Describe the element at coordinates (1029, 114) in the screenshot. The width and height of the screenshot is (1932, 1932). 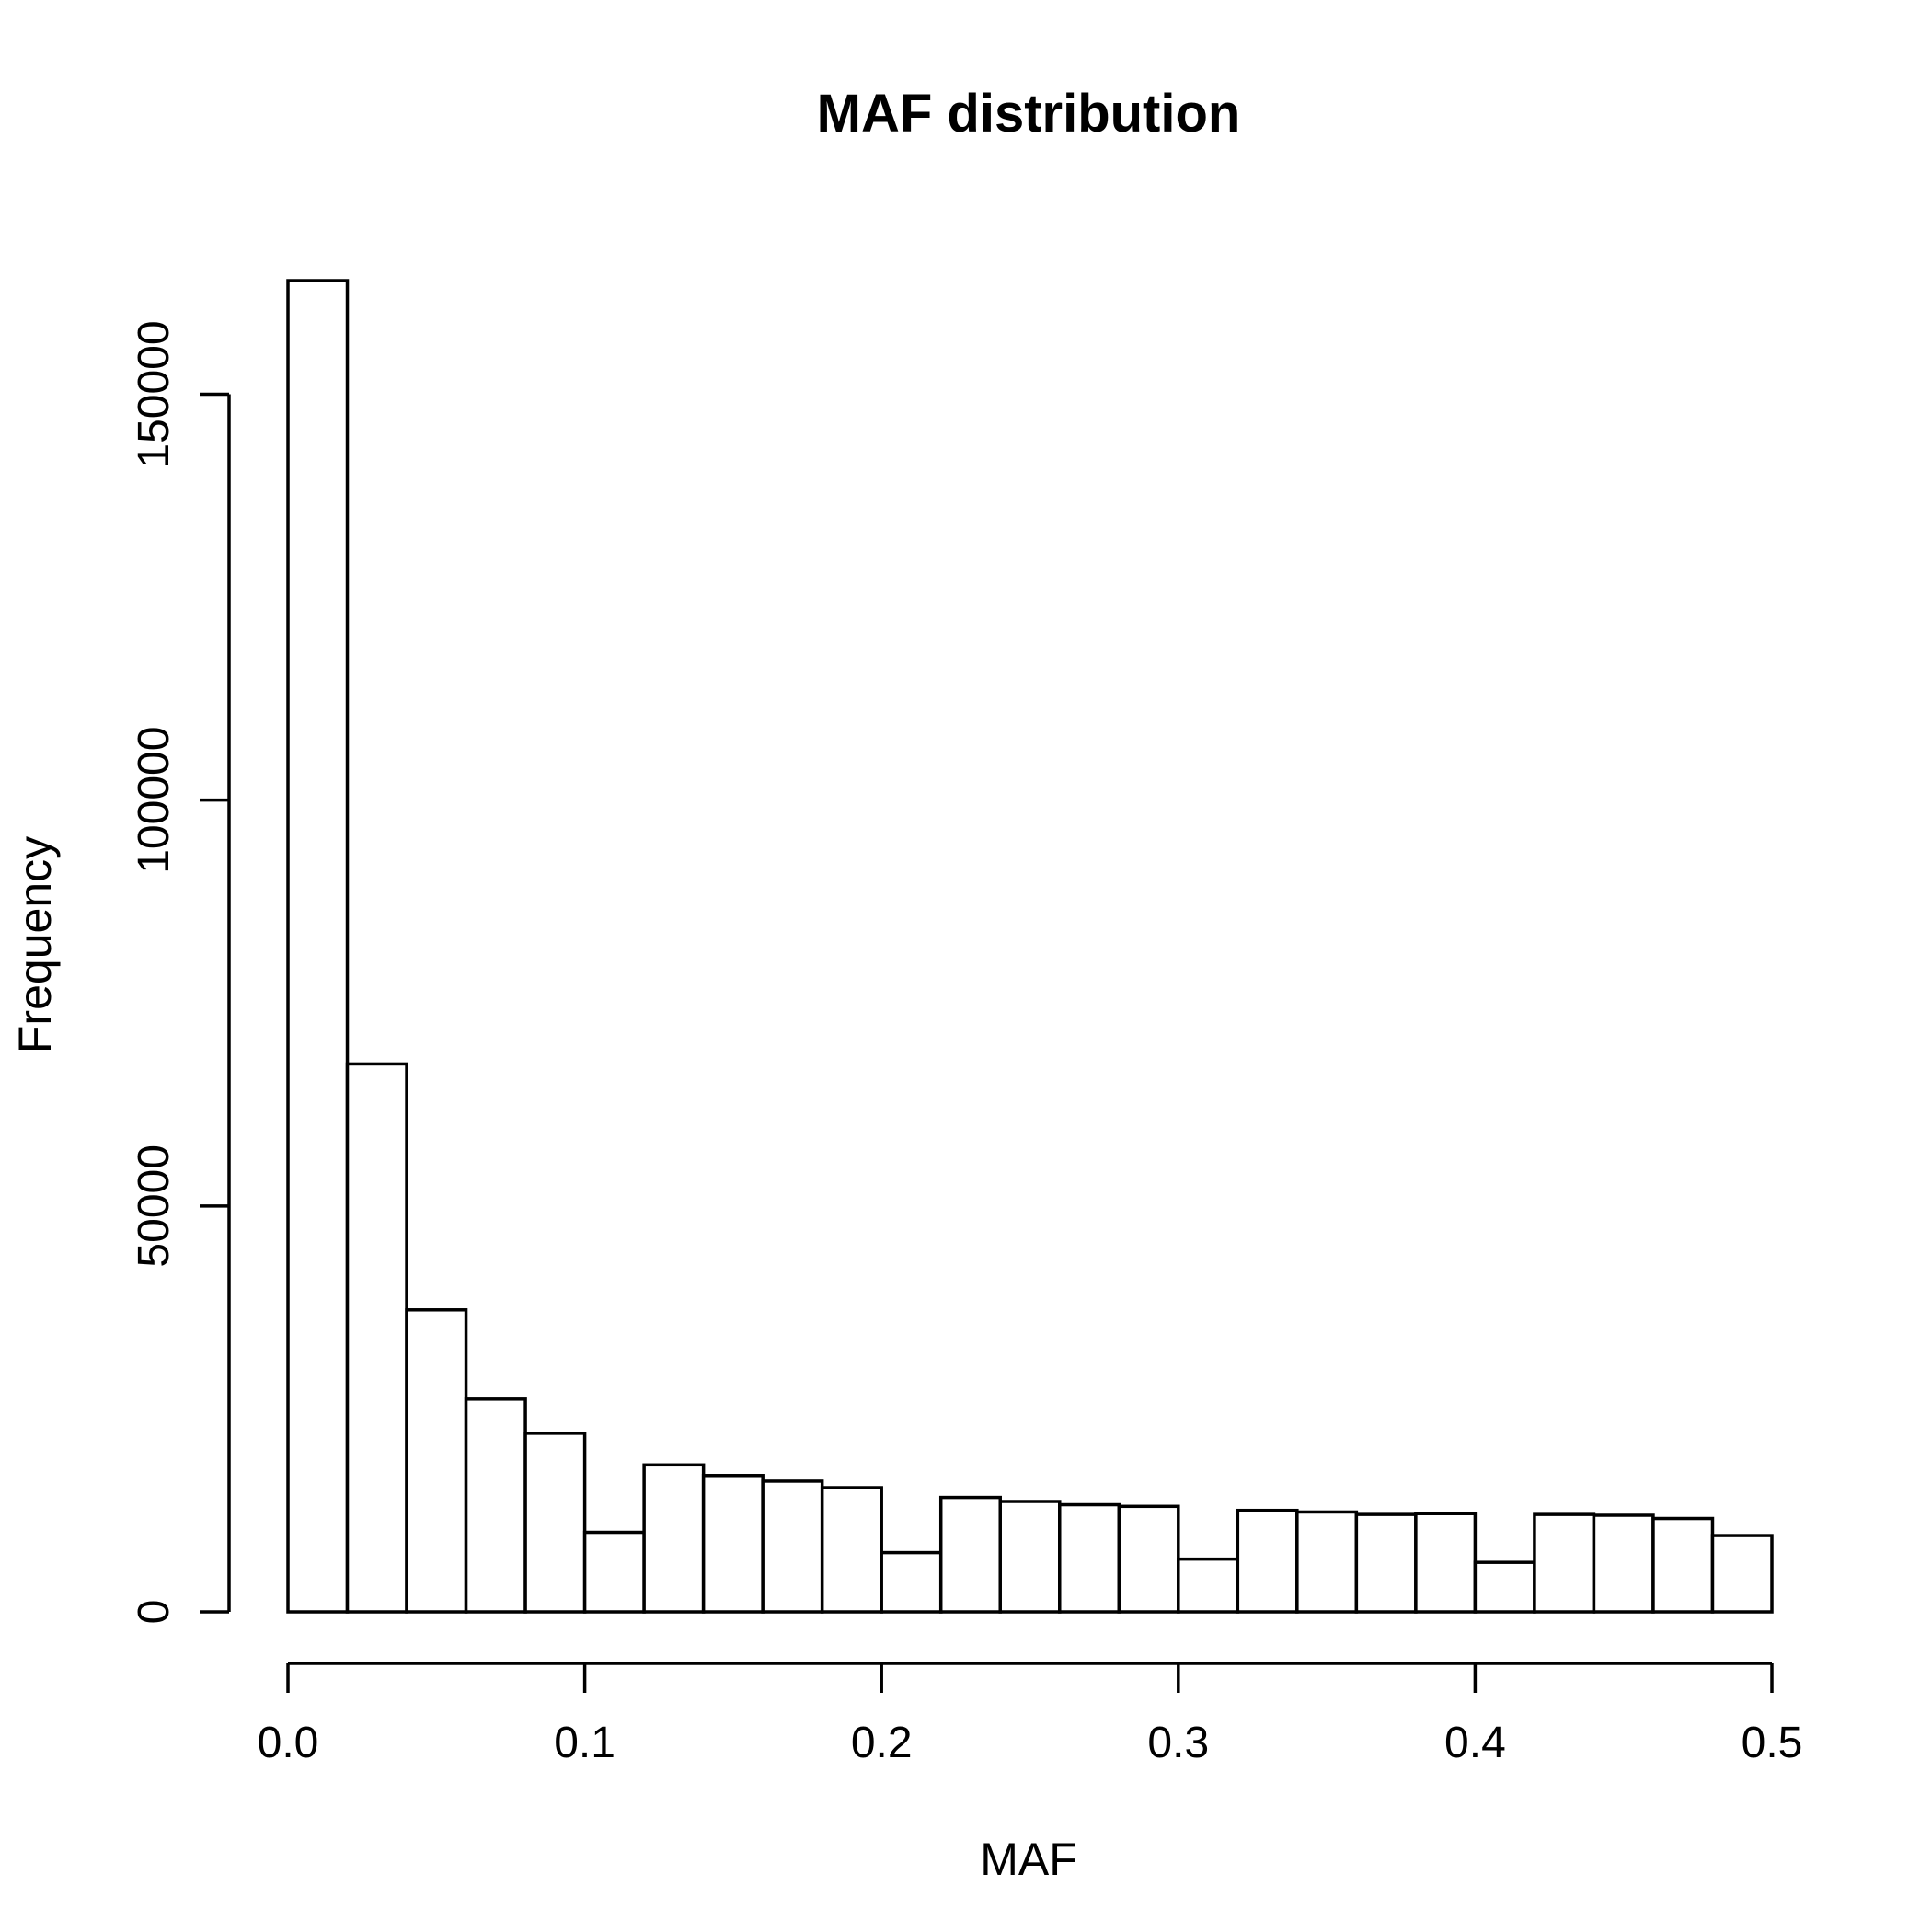
I see `chart-title: MAF distribution` at that location.